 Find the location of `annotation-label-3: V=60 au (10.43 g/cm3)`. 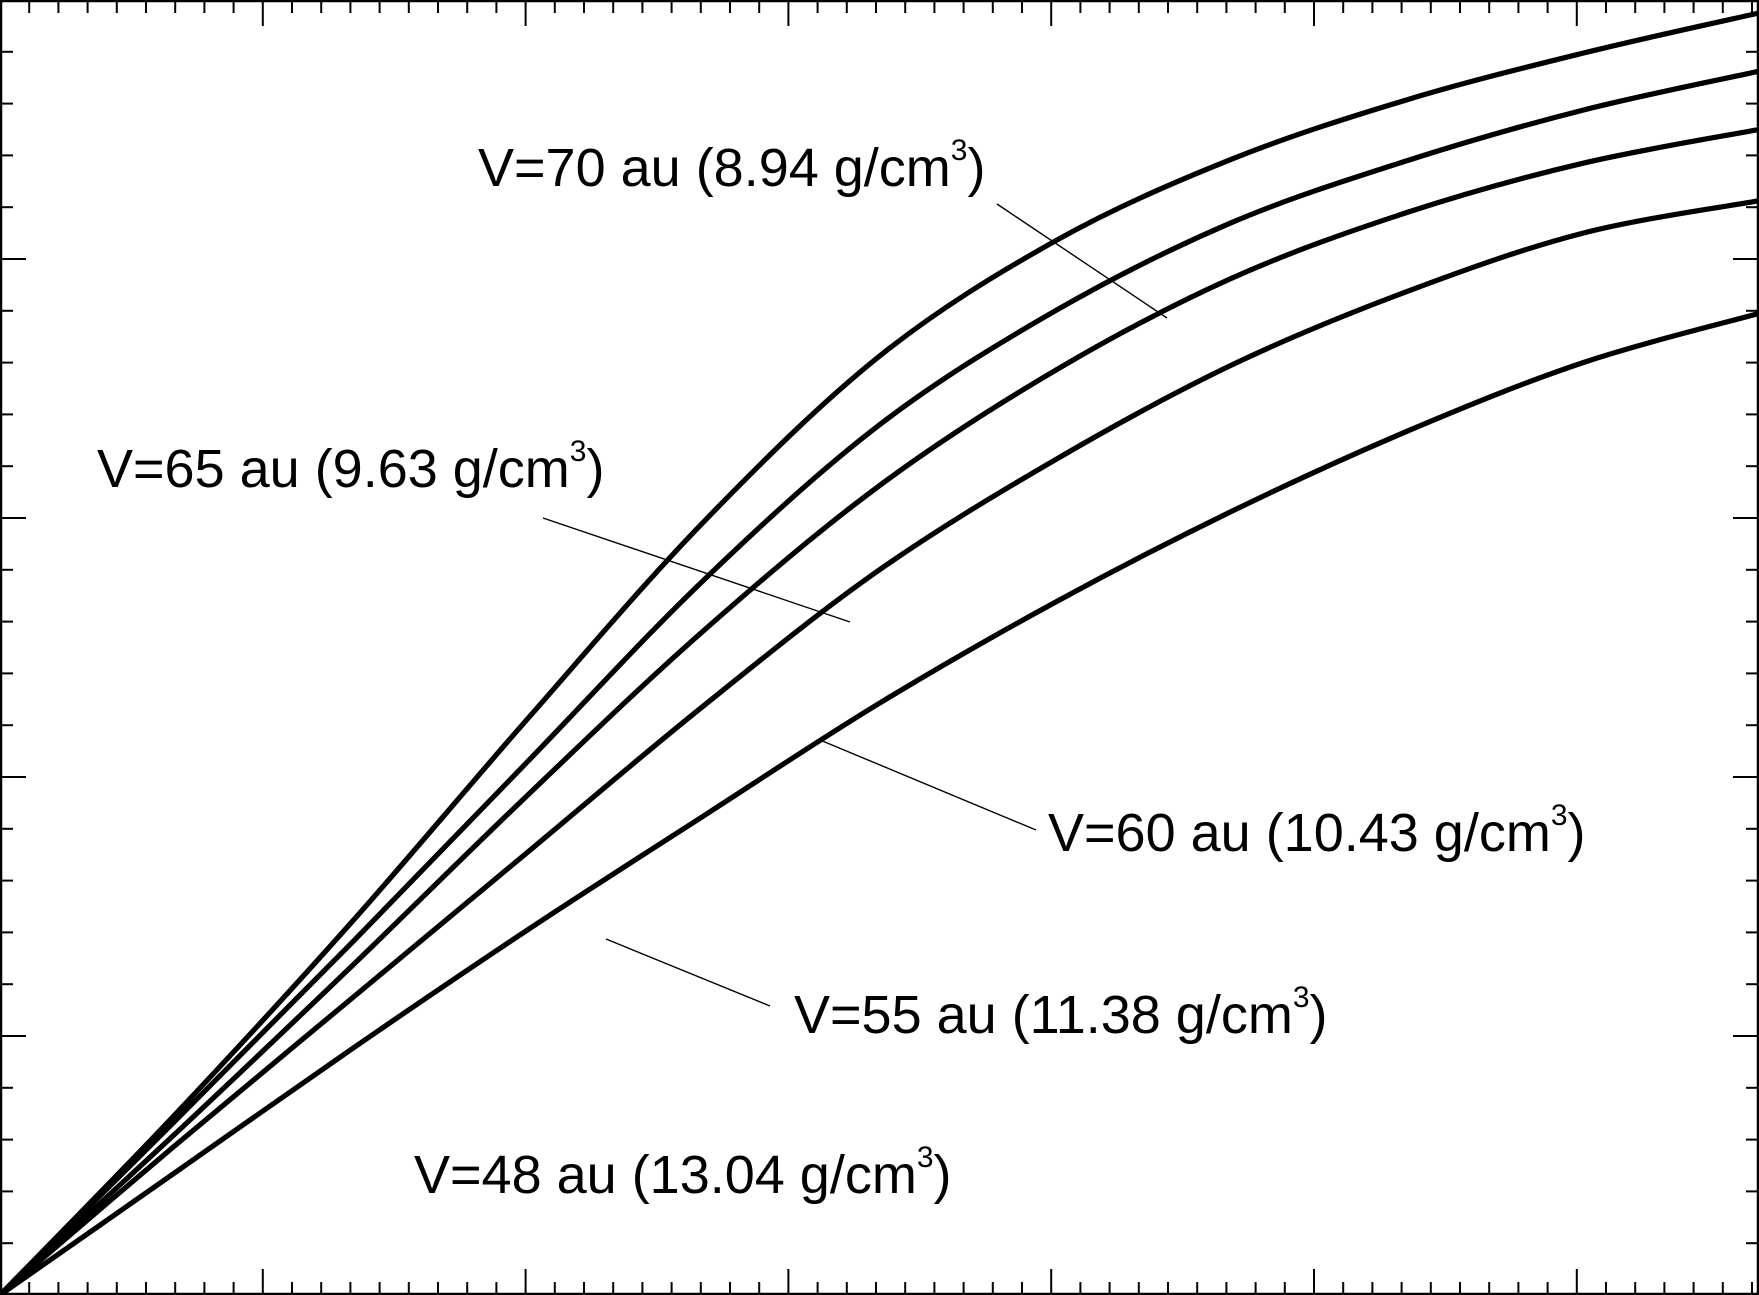

annotation-label-3: V=60 au (10.43 g/cm3) is located at coordinates (1317, 831).